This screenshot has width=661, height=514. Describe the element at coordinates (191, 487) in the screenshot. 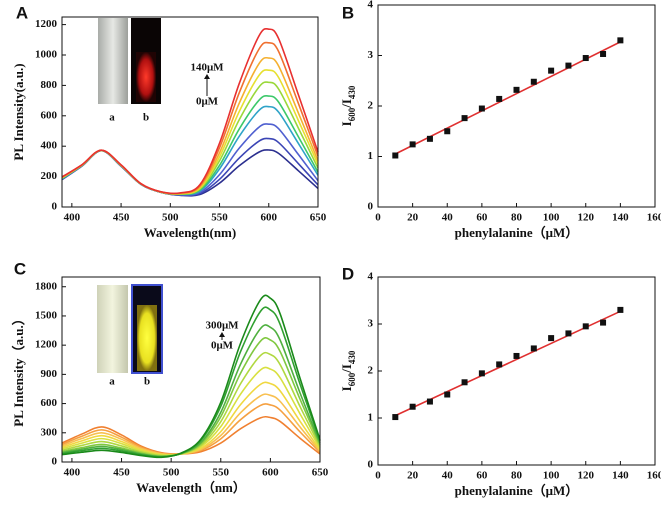

I see `x-axis-label: Wavelength（nm）` at that location.